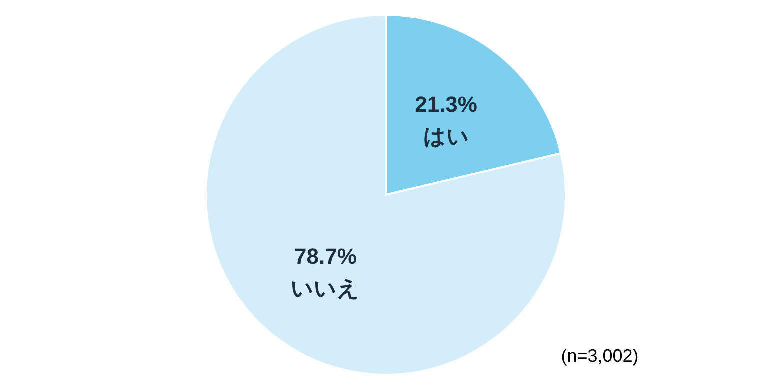 Image resolution: width=768 pixels, height=384 pixels. Describe the element at coordinates (325, 257) in the screenshot. I see `data-label: 78.7%` at that location.